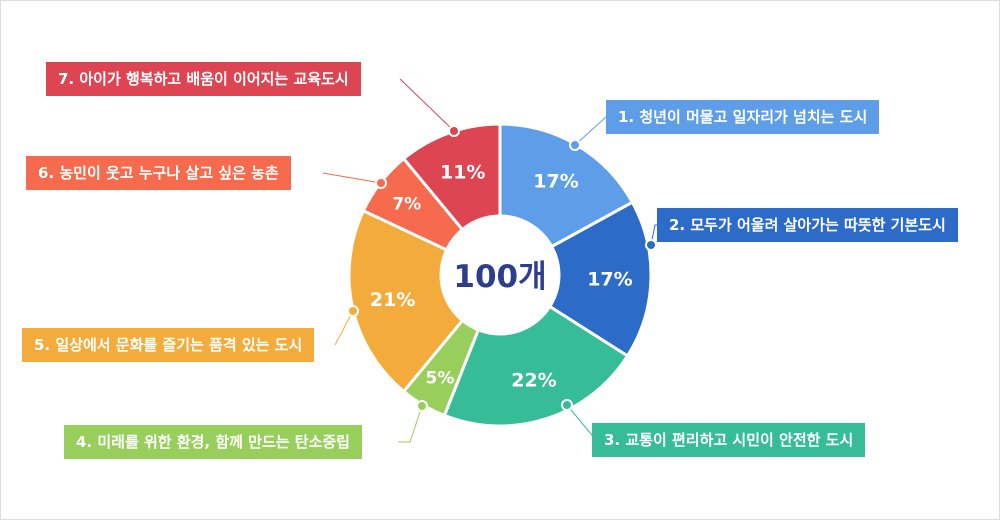  I want to click on center-total-label: 100개, so click(499, 277).